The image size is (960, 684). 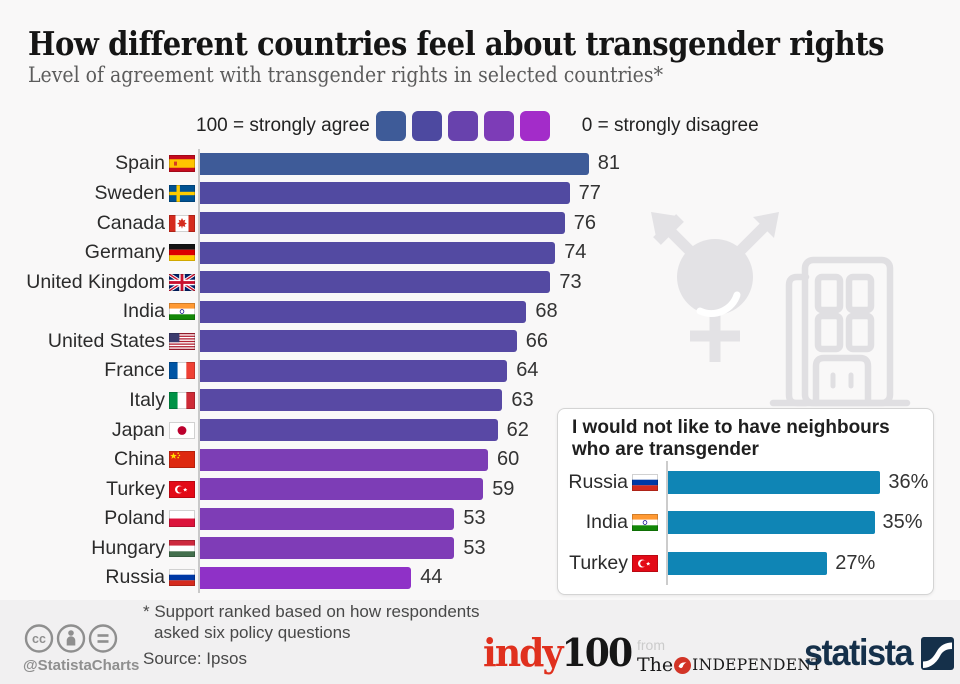 I want to click on country-label: Japan, so click(x=138, y=429).